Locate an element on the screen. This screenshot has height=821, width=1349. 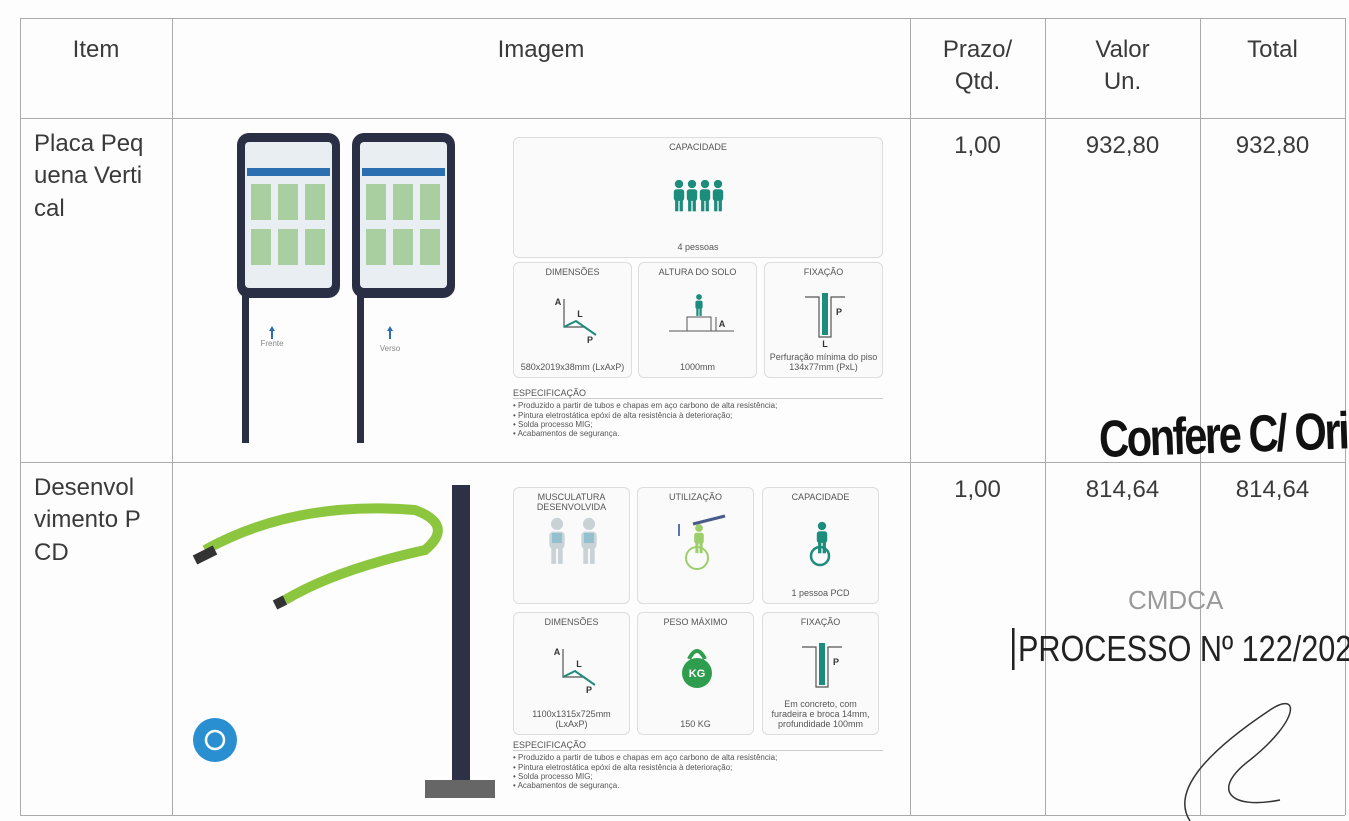
card-title: PESO MÁXIMO is located at coordinates (695, 622).